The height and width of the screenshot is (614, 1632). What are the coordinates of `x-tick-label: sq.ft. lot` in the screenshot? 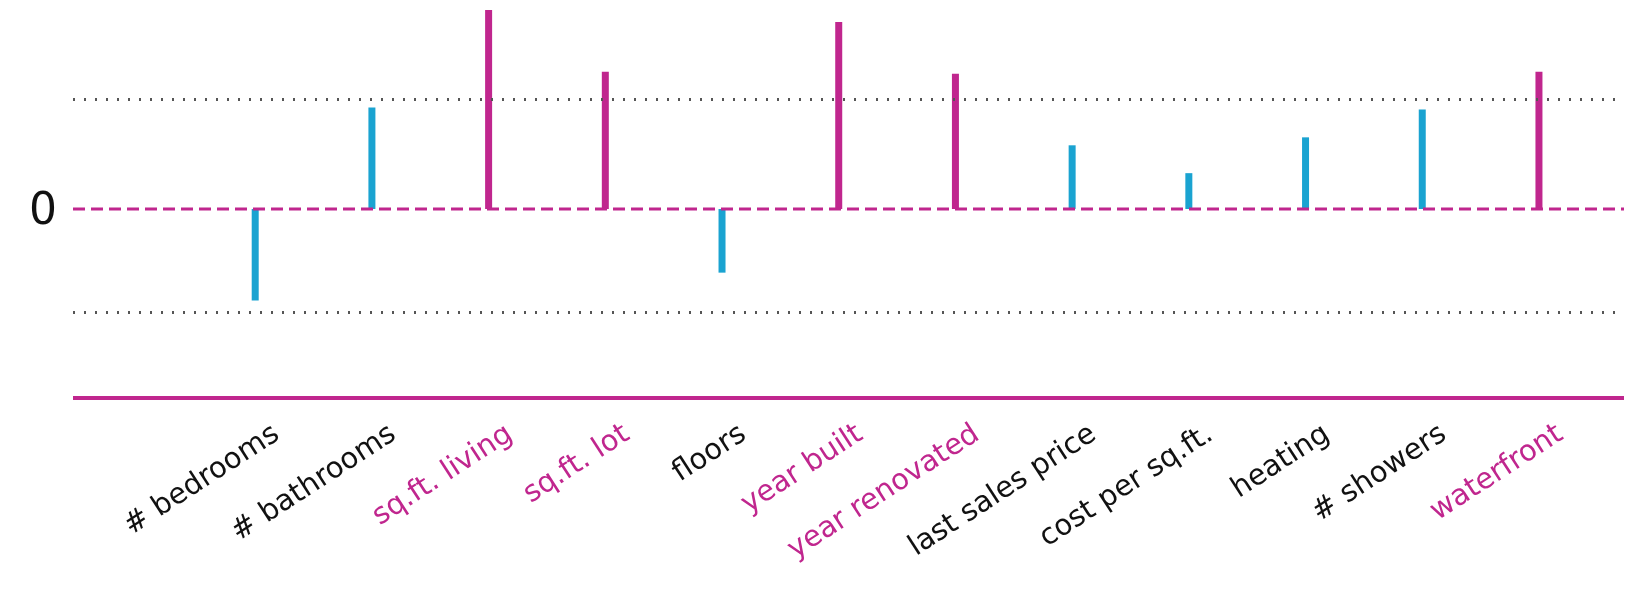 It's located at (575, 462).